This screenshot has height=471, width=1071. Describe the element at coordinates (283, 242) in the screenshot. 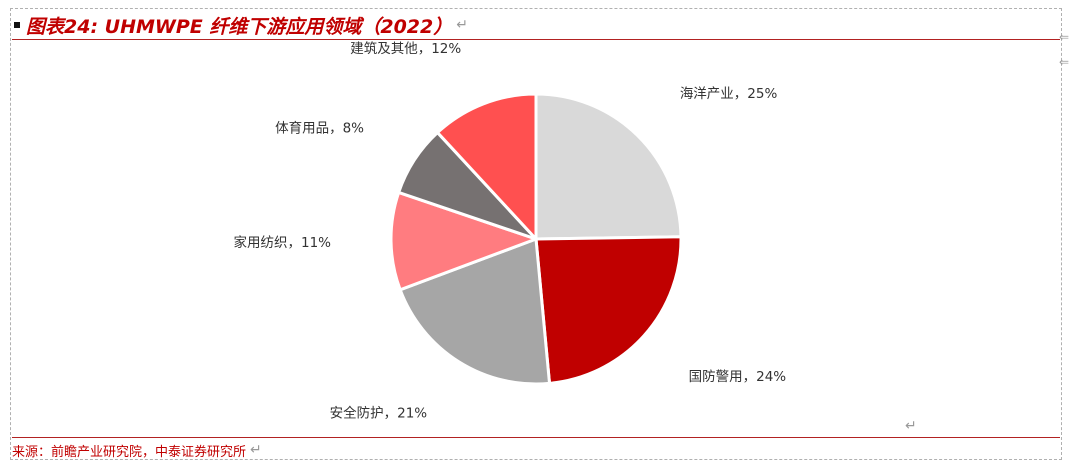

I see `pie-data-label-3: 家用纺织，11%` at that location.